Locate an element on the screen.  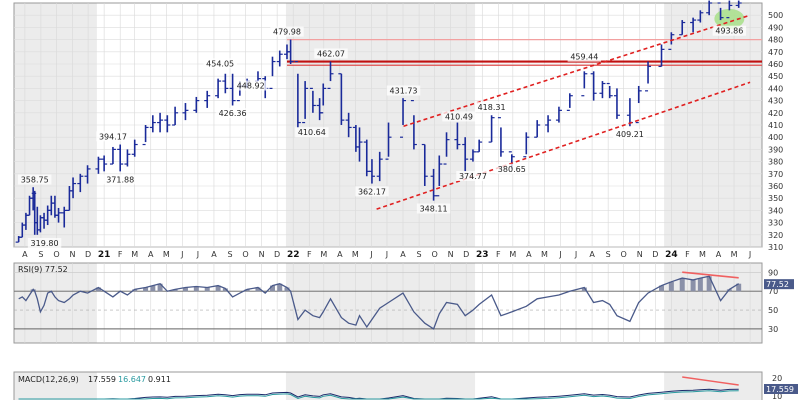
price-annotation: 374.77 is located at coordinates (473, 176).